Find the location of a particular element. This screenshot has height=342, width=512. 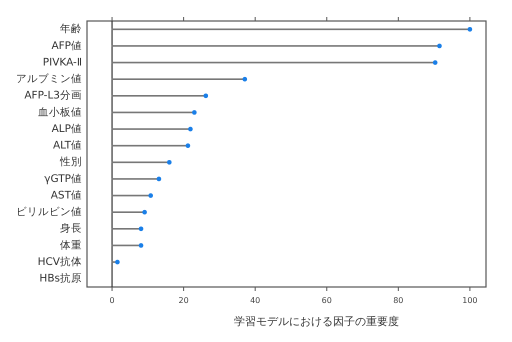

x-tick-label: 100 is located at coordinates (470, 301).